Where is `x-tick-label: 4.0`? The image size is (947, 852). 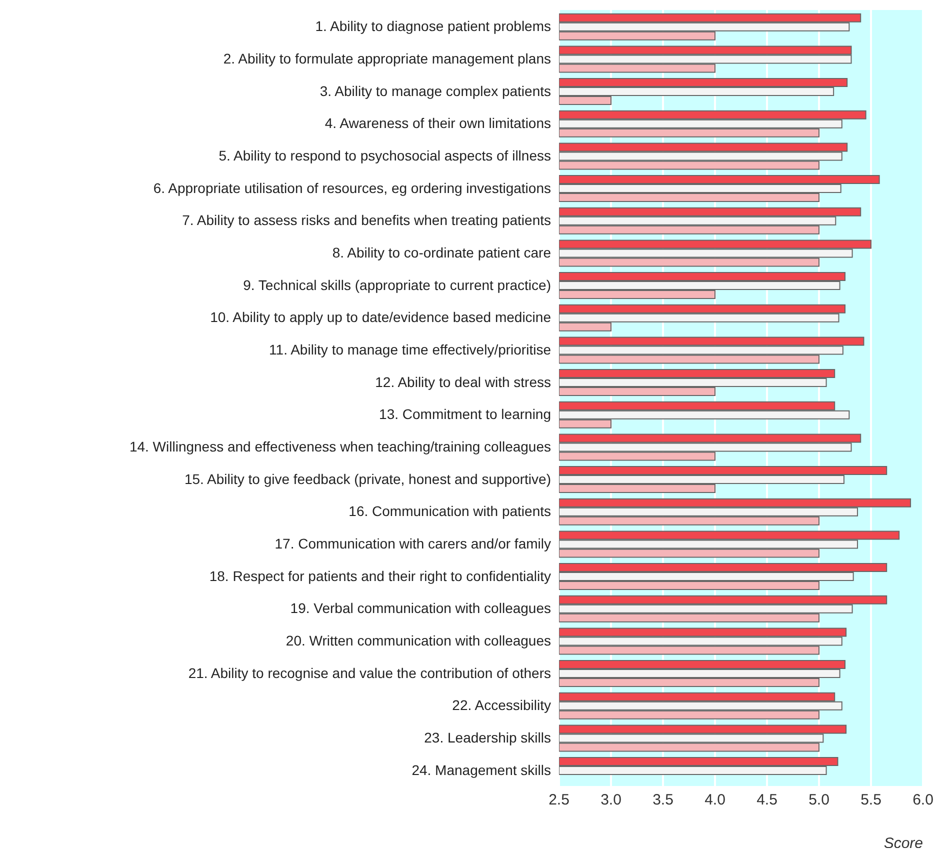
x-tick-label: 4.0 is located at coordinates (715, 800).